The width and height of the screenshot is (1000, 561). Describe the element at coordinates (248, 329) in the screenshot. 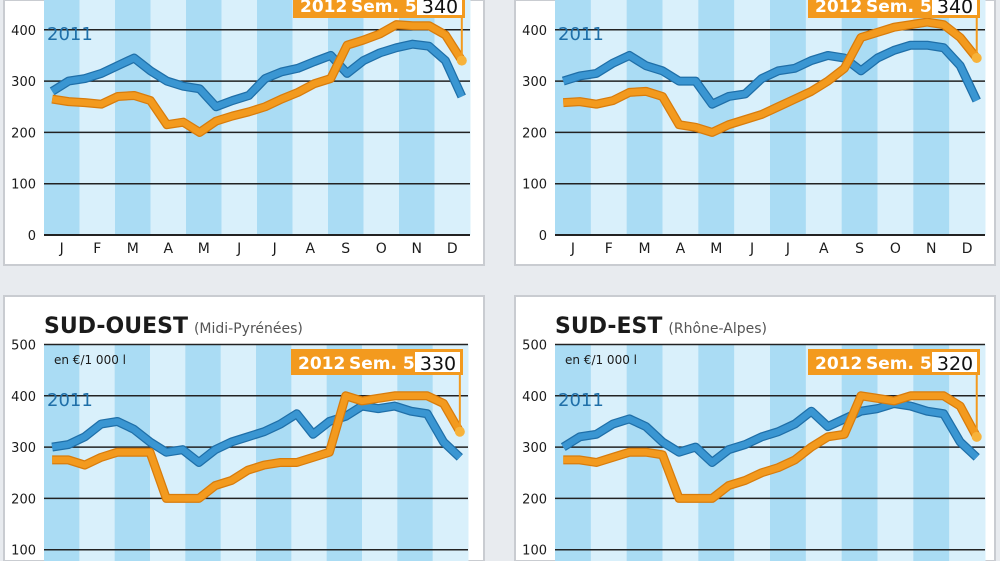

I see `panel-subtitle: (Midi-Pyrénées)` at that location.